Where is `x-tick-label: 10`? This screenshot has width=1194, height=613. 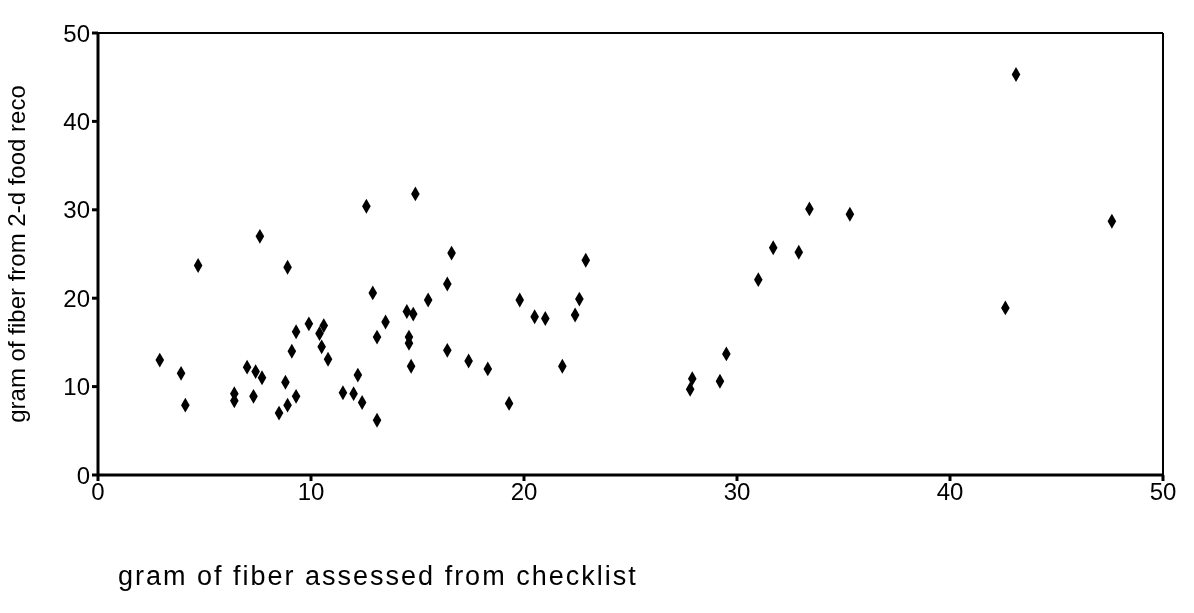
x-tick-label: 10 is located at coordinates (311, 492).